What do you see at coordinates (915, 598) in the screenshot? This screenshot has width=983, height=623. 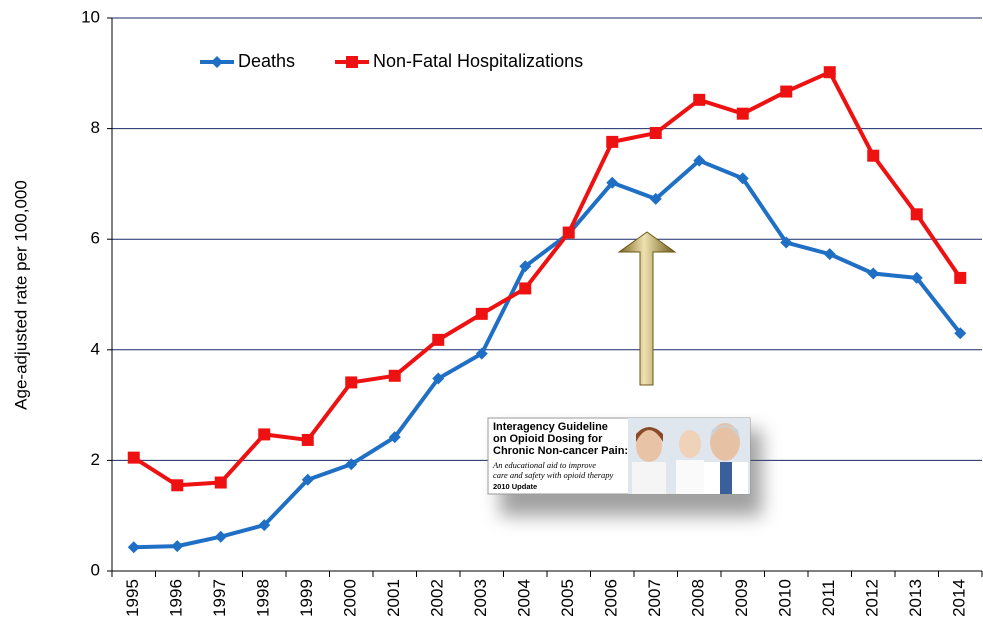 I see `x-tick-label: 2013` at bounding box center [915, 598].